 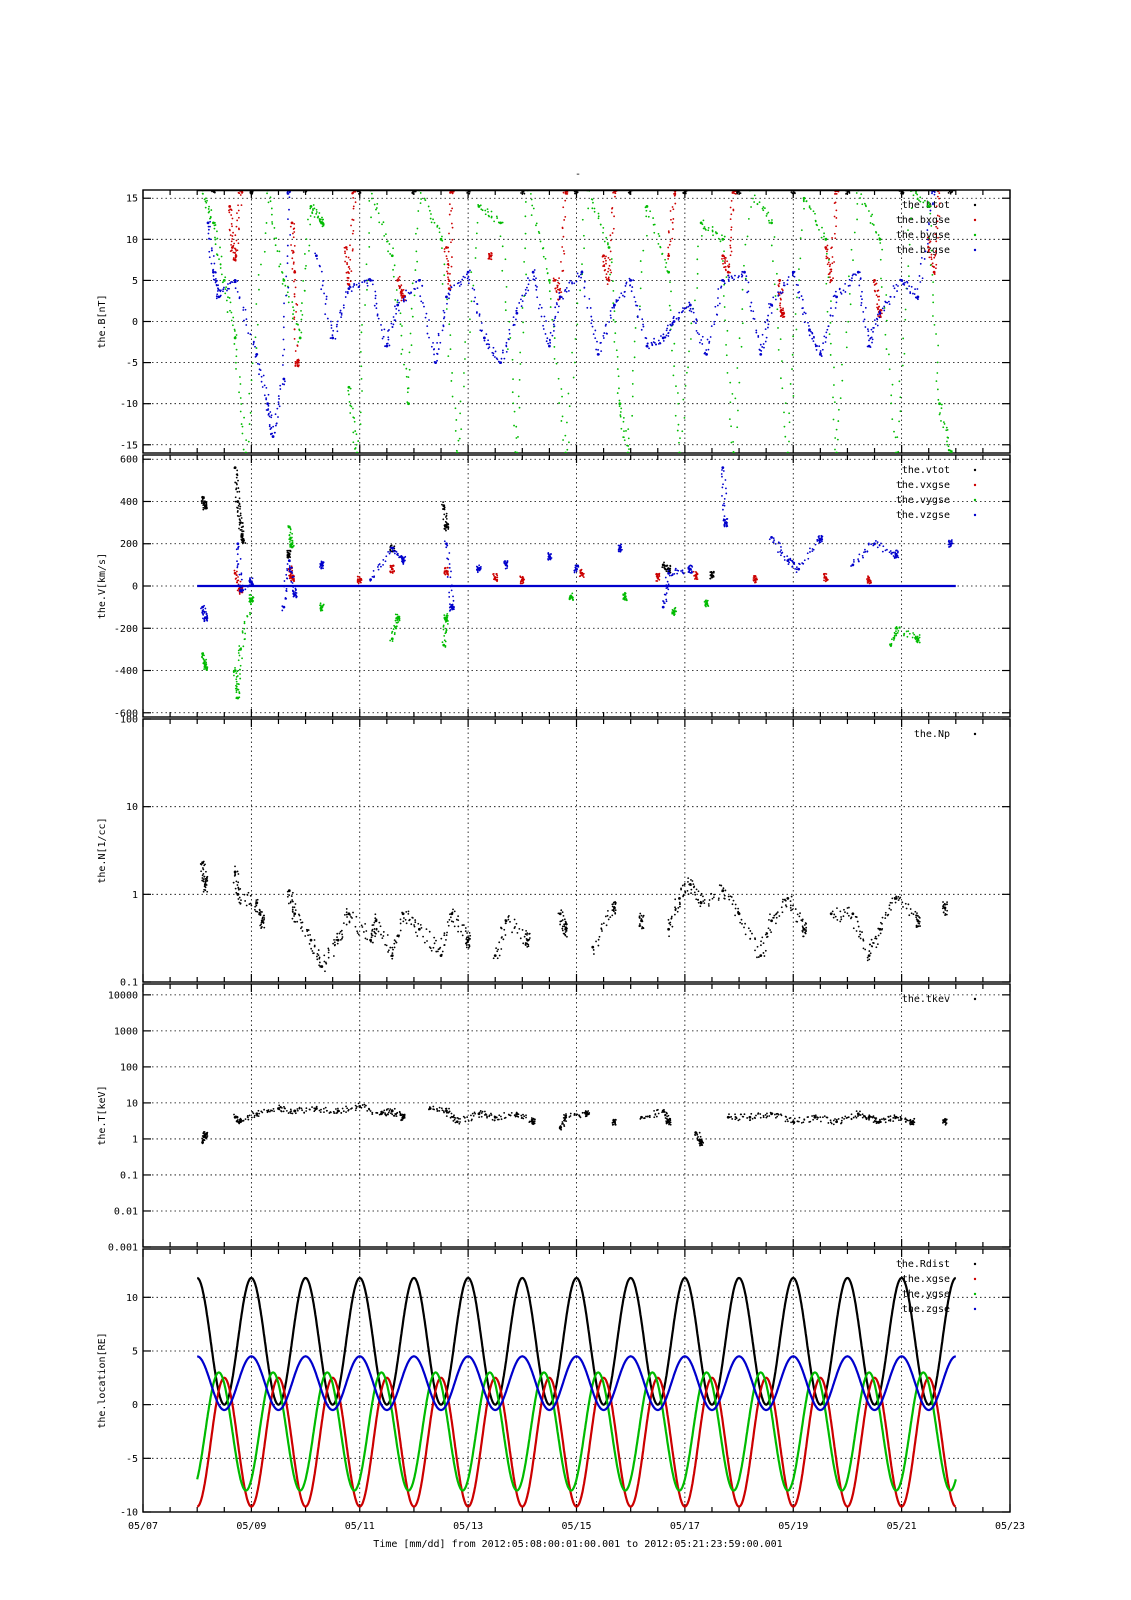 I want to click on legend-marker, so click(x=975, y=515).